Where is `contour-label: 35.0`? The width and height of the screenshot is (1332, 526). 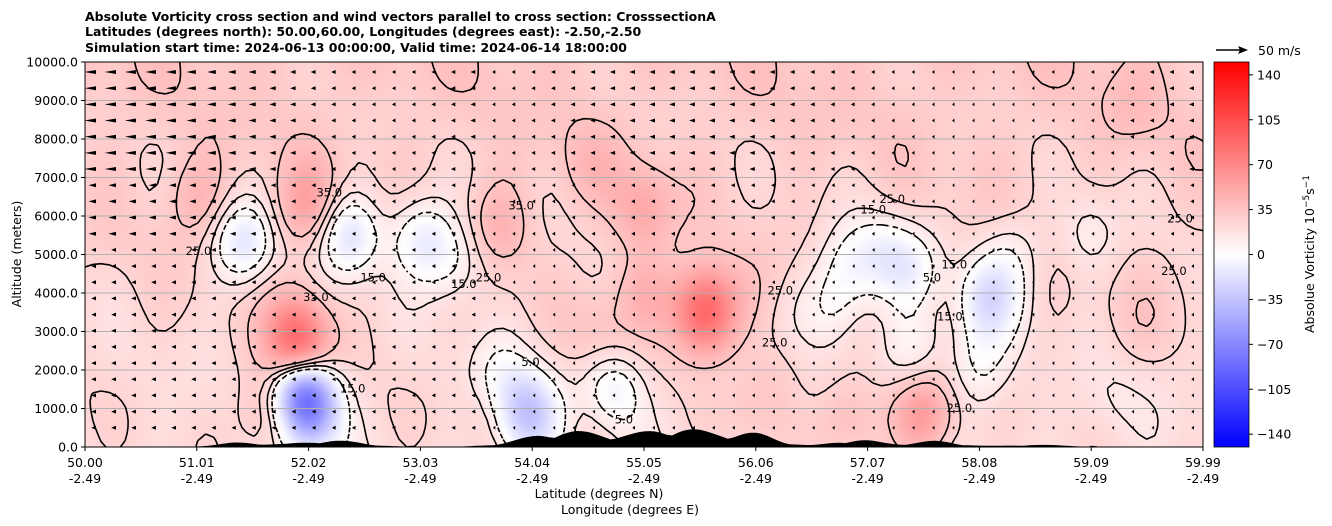 contour-label: 35.0 is located at coordinates (329, 193).